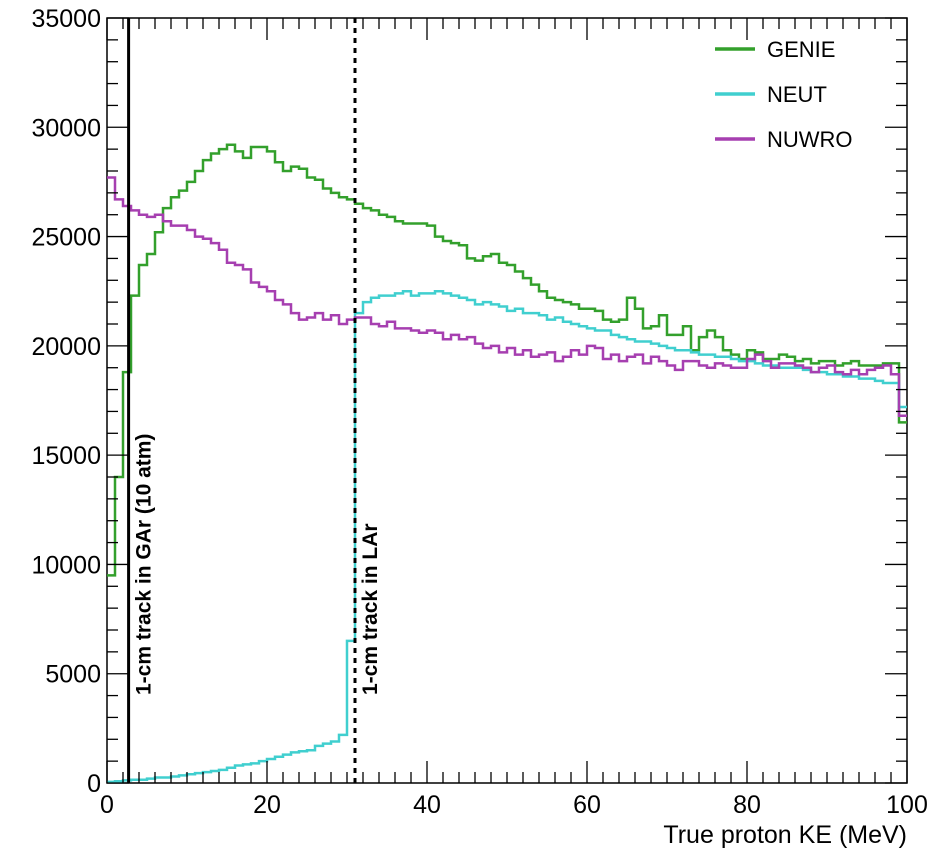 This screenshot has height=868, width=941. What do you see at coordinates (267, 805) in the screenshot?
I see `x-tick-label: 20` at bounding box center [267, 805].